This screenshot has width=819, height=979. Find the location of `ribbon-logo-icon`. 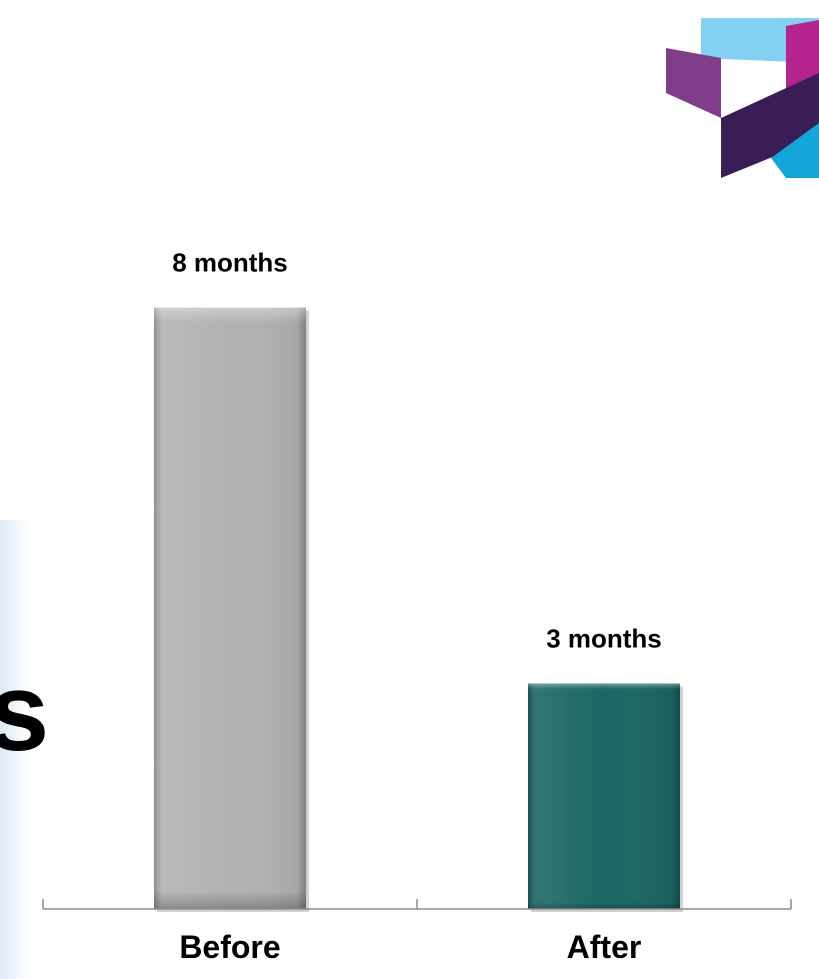

ribbon-logo-icon is located at coordinates (742, 98).